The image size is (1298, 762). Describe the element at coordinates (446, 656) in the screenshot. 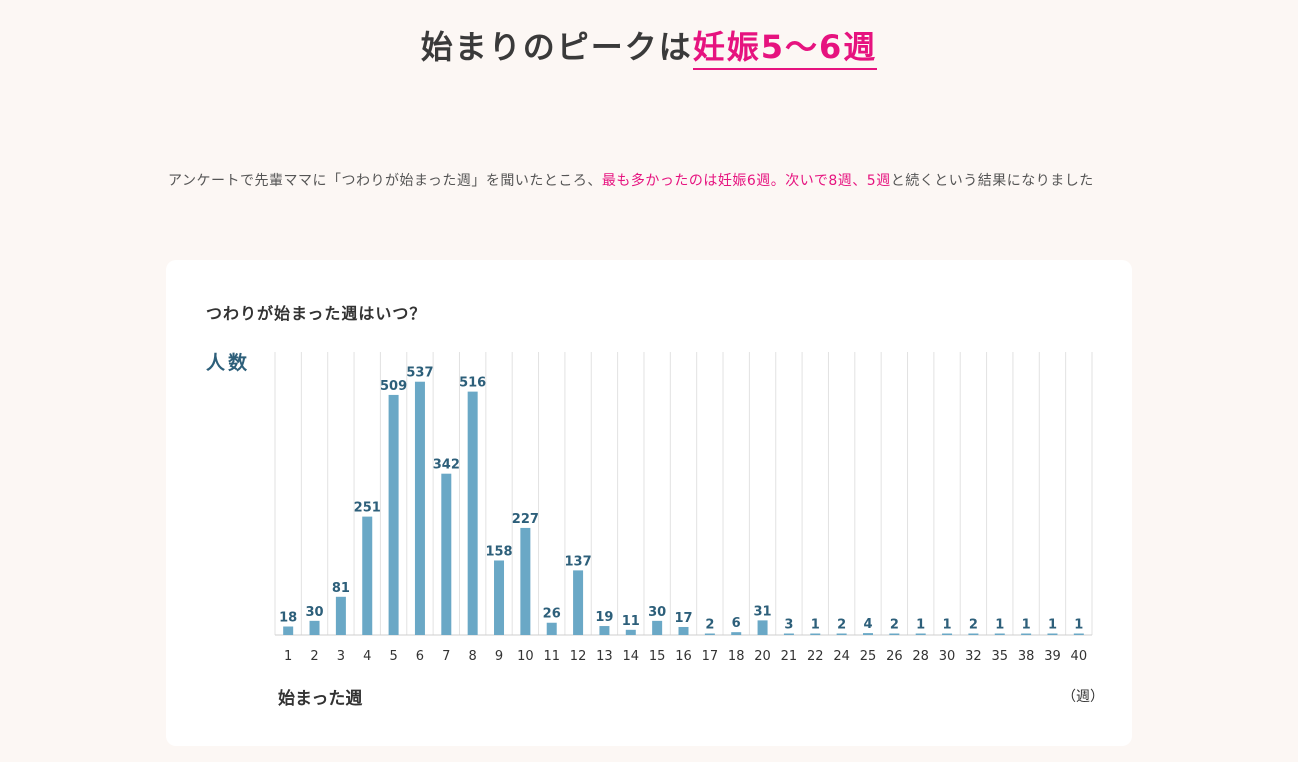

I see `x-tick-label: 7` at that location.